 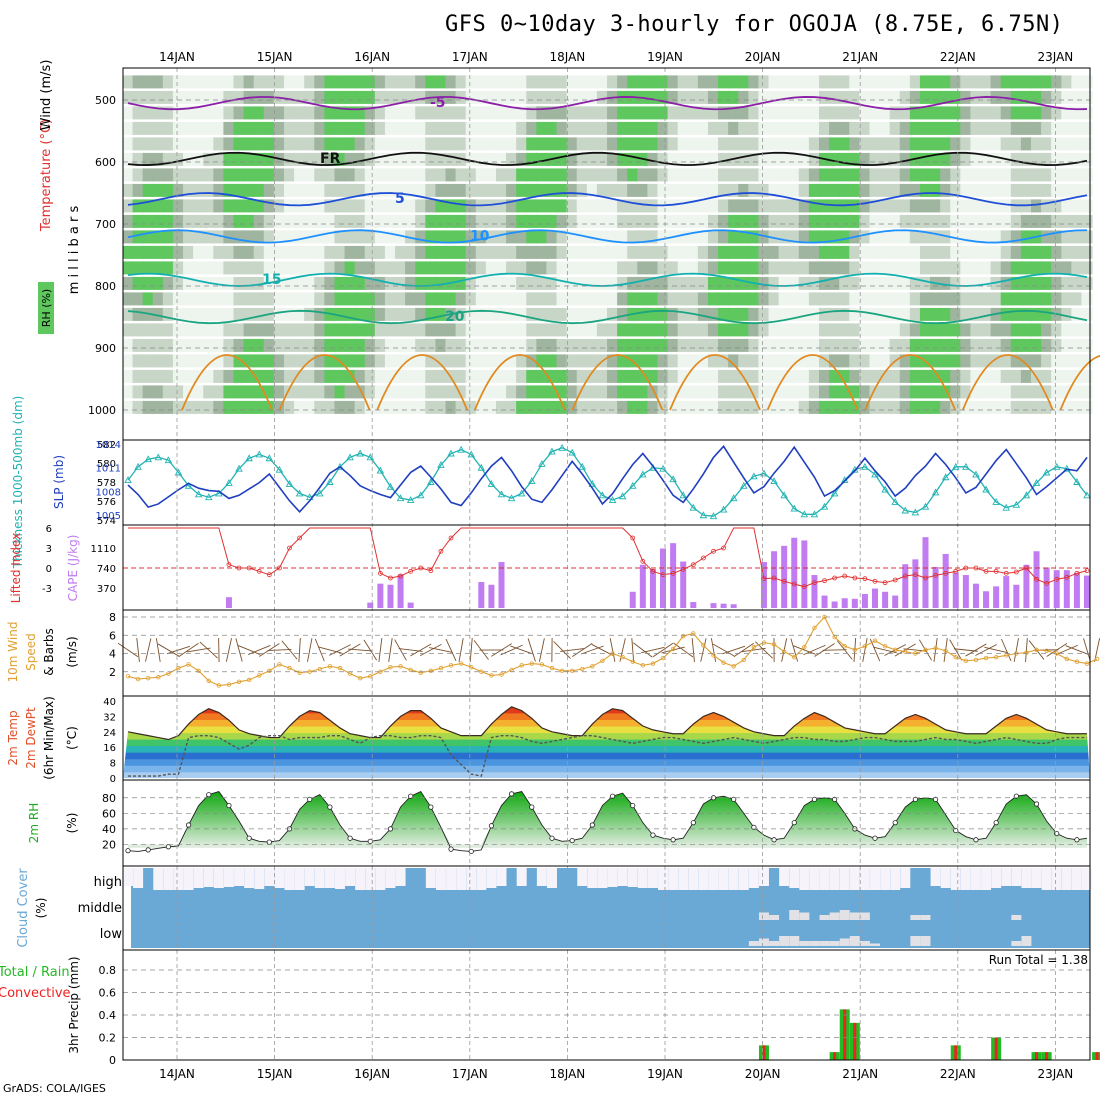 What do you see at coordinates (653, 663) in the screenshot?
I see `wind-speed-point` at bounding box center [653, 663].